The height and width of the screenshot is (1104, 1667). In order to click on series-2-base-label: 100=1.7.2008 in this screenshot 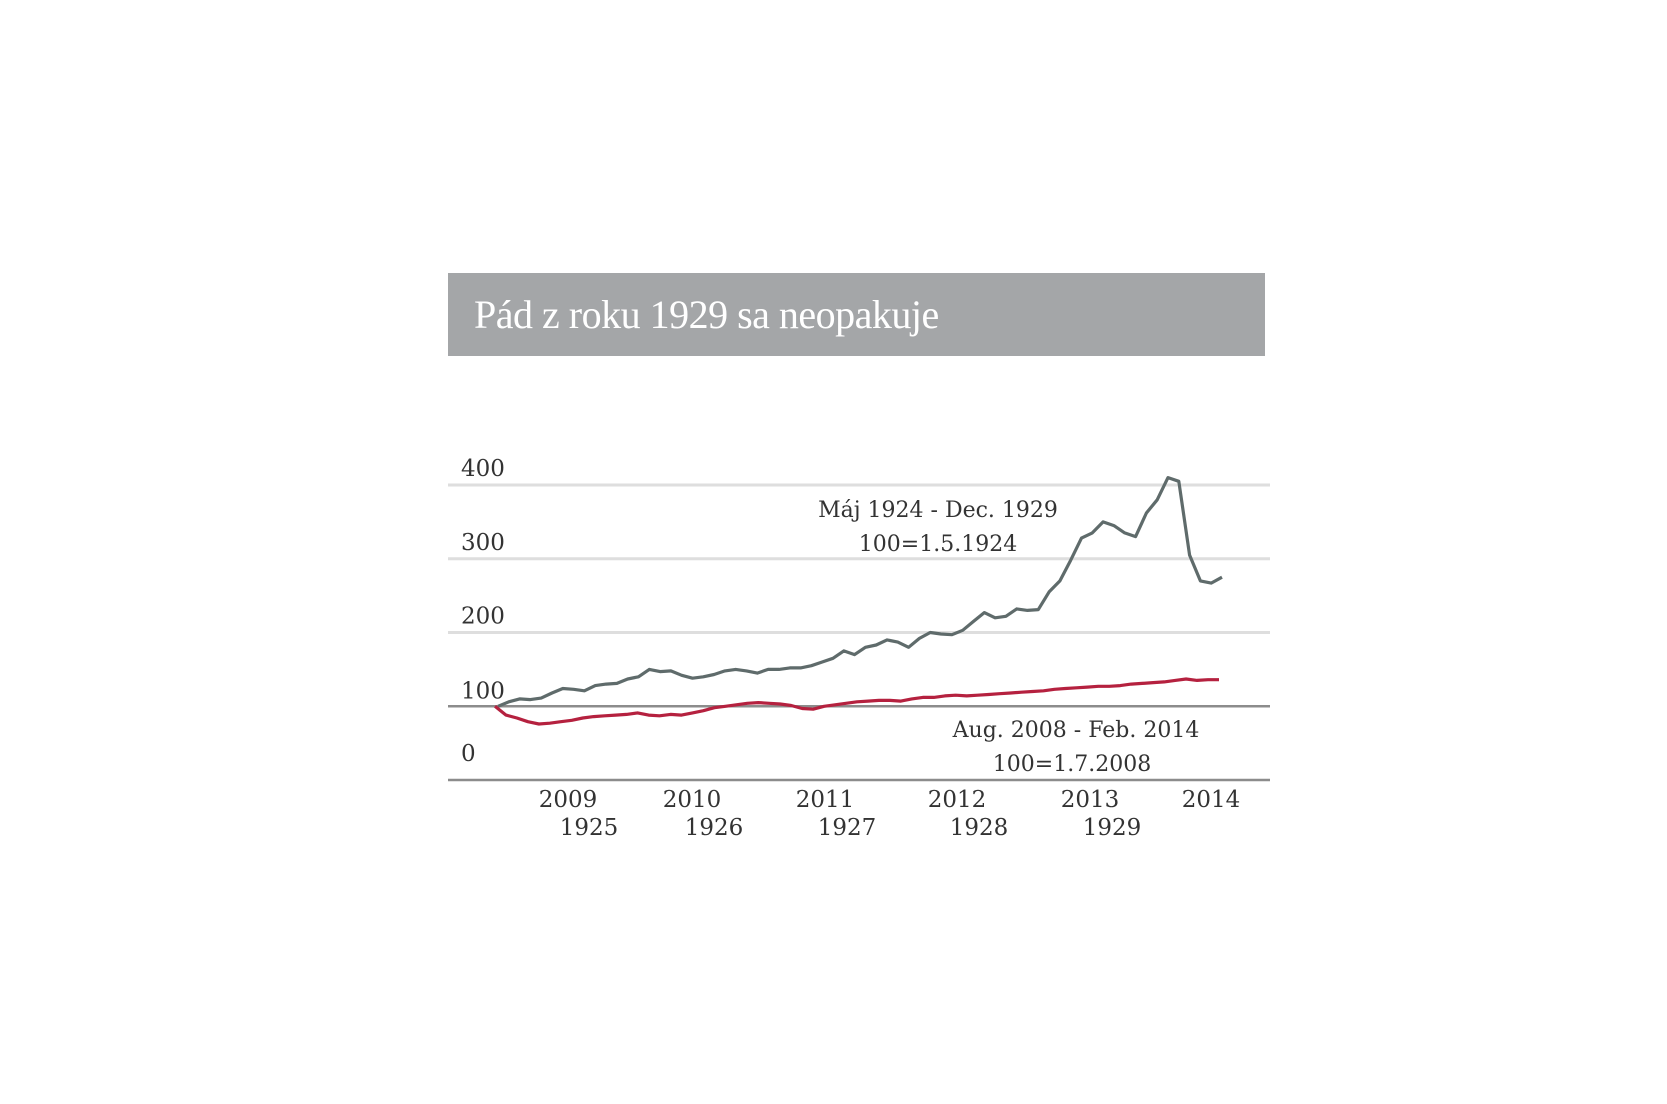, I will do `click(1072, 764)`.